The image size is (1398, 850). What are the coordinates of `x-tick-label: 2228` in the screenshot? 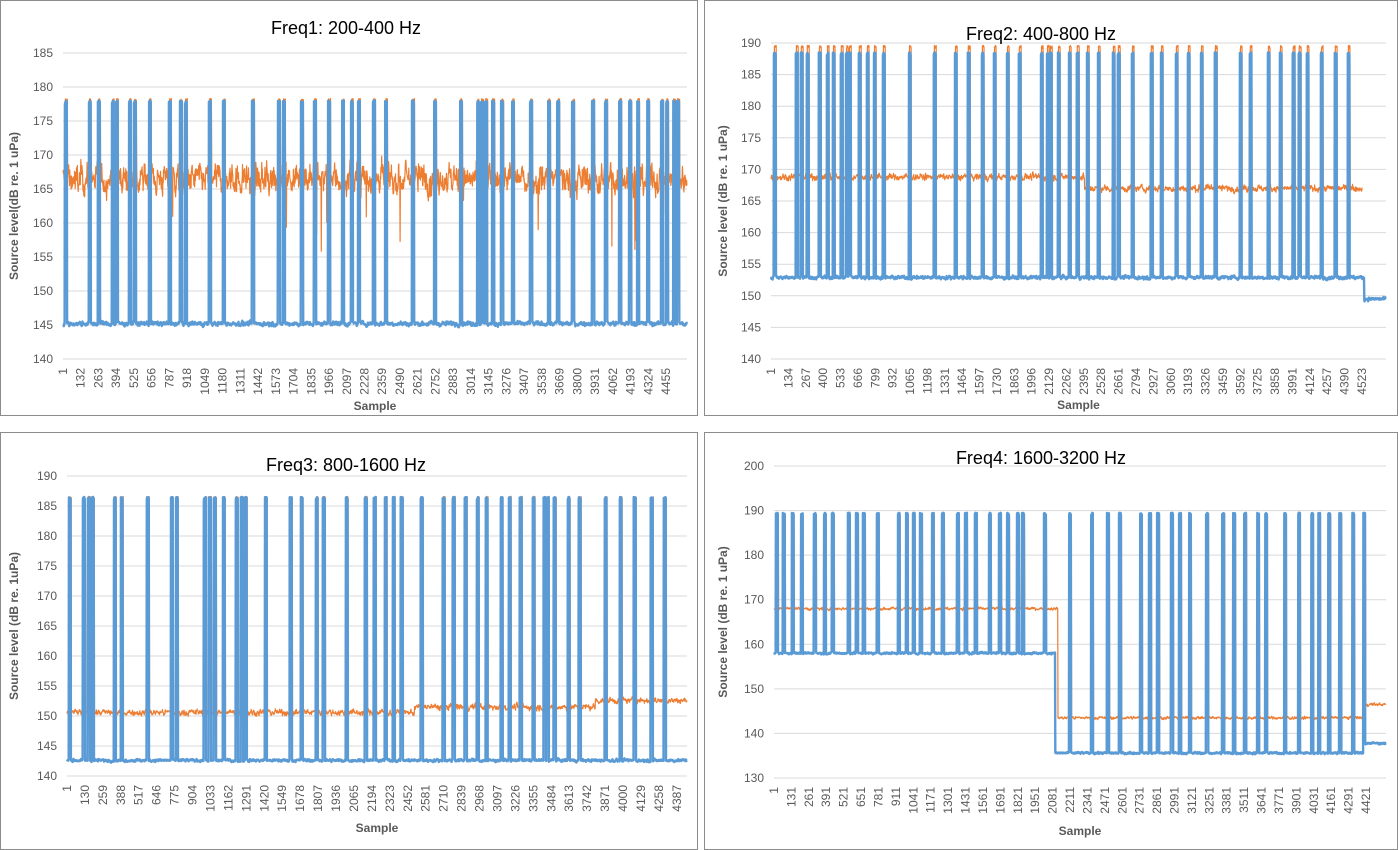 It's located at (365, 381).